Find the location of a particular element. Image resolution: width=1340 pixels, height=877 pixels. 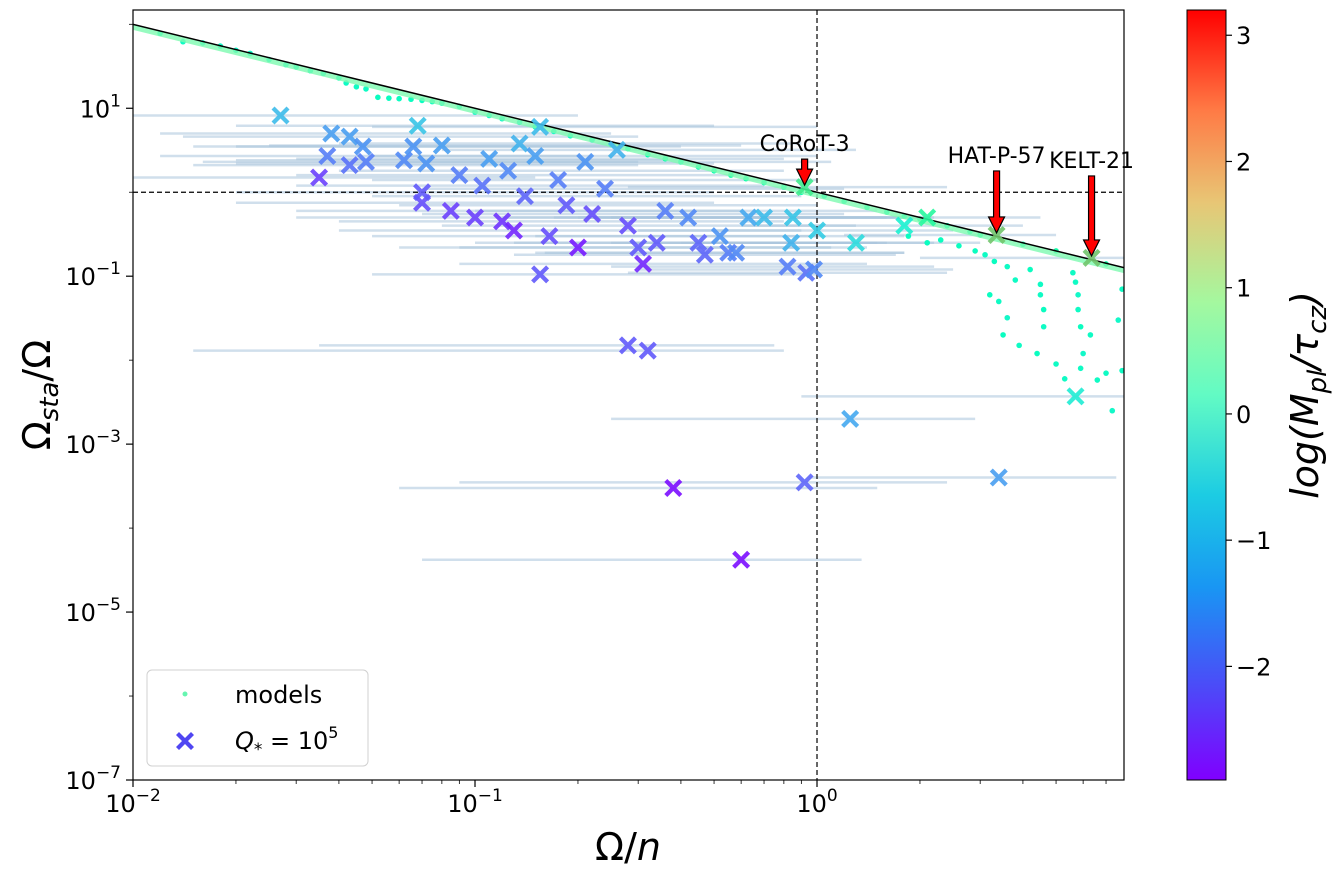

colorbar: 3 2 1 0 −1 −2 log(Mpl/τcz) is located at coordinates (1259, 395).